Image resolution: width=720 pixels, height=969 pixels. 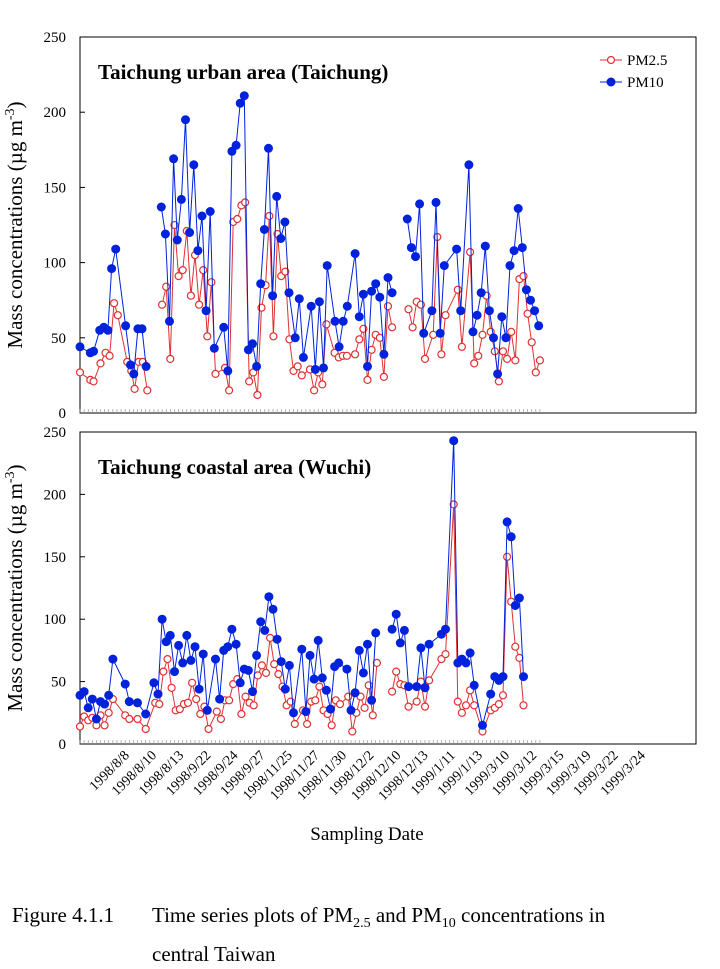 I want to click on caption-sub-a: 2.5, so click(x=362, y=924).